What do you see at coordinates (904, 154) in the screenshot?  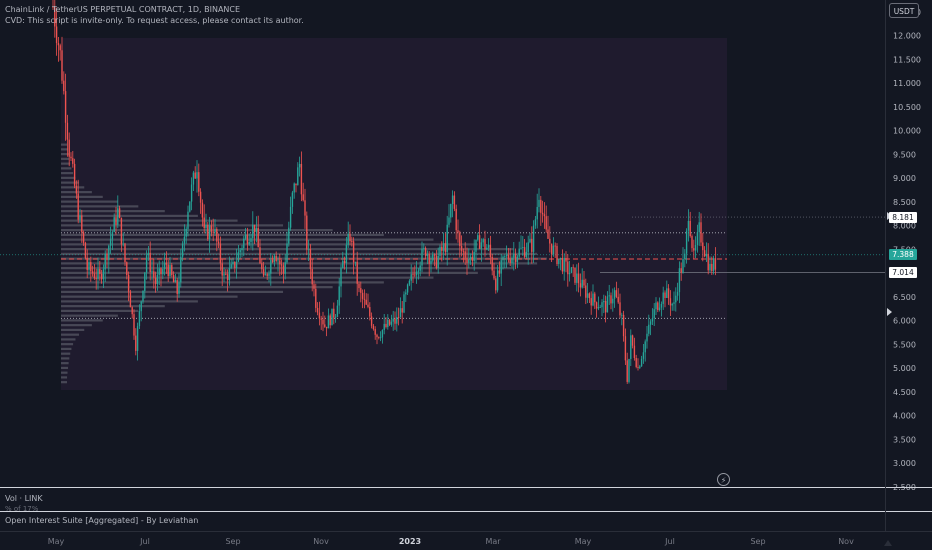 I see `price-tick-label: 9.500` at bounding box center [904, 154].